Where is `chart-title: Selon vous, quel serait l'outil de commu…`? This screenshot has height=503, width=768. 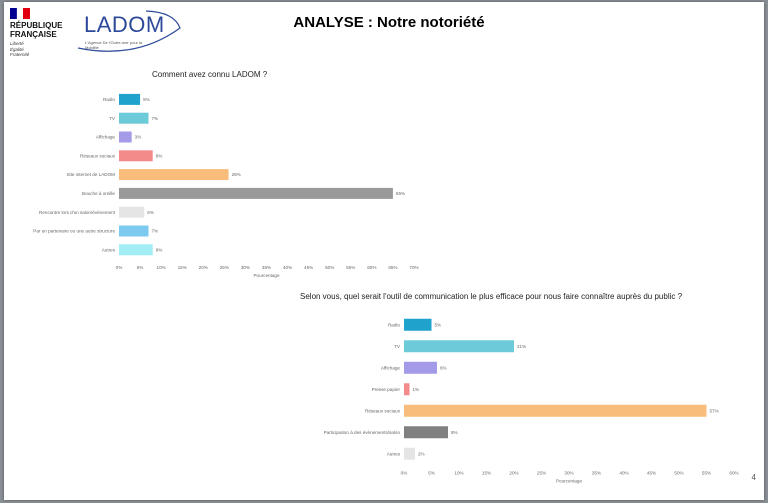
chart-title: Selon vous, quel serait l'outil de commu… is located at coordinates (491, 296).